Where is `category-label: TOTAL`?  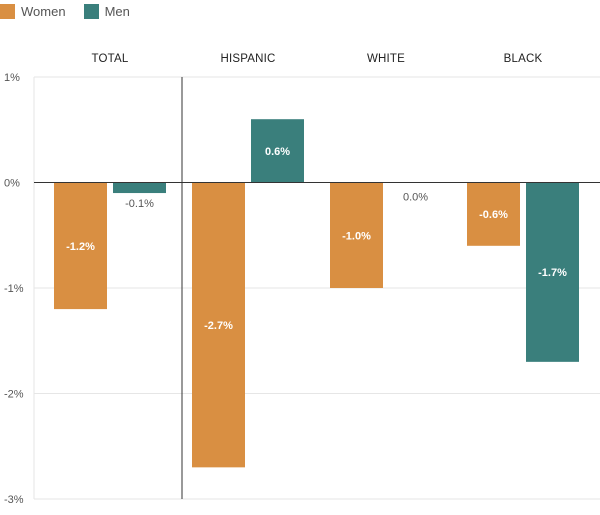
category-label: TOTAL is located at coordinates (110, 59).